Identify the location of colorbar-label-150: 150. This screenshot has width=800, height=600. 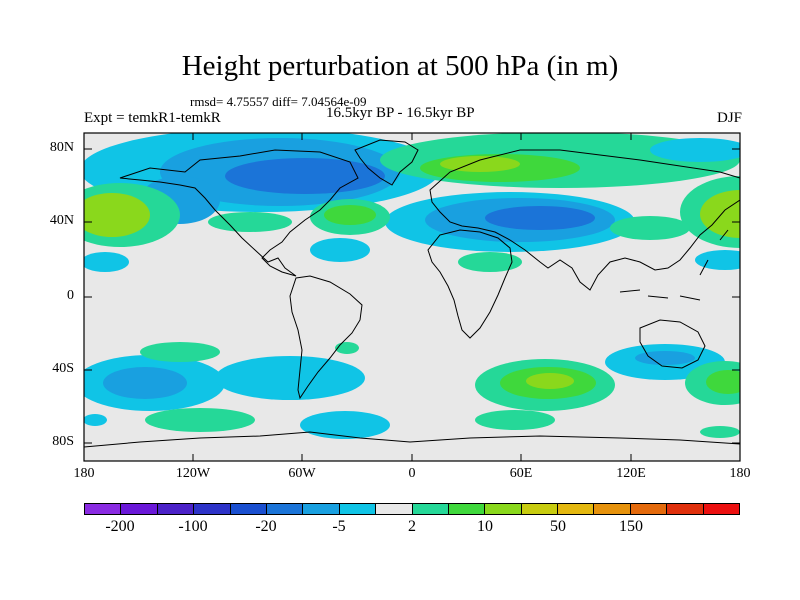
(631, 526).